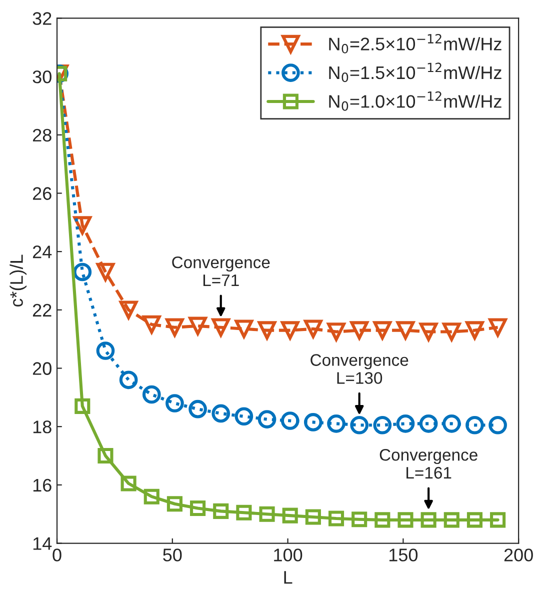  Describe the element at coordinates (57, 555) in the screenshot. I see `x-tick-label: 0` at that location.